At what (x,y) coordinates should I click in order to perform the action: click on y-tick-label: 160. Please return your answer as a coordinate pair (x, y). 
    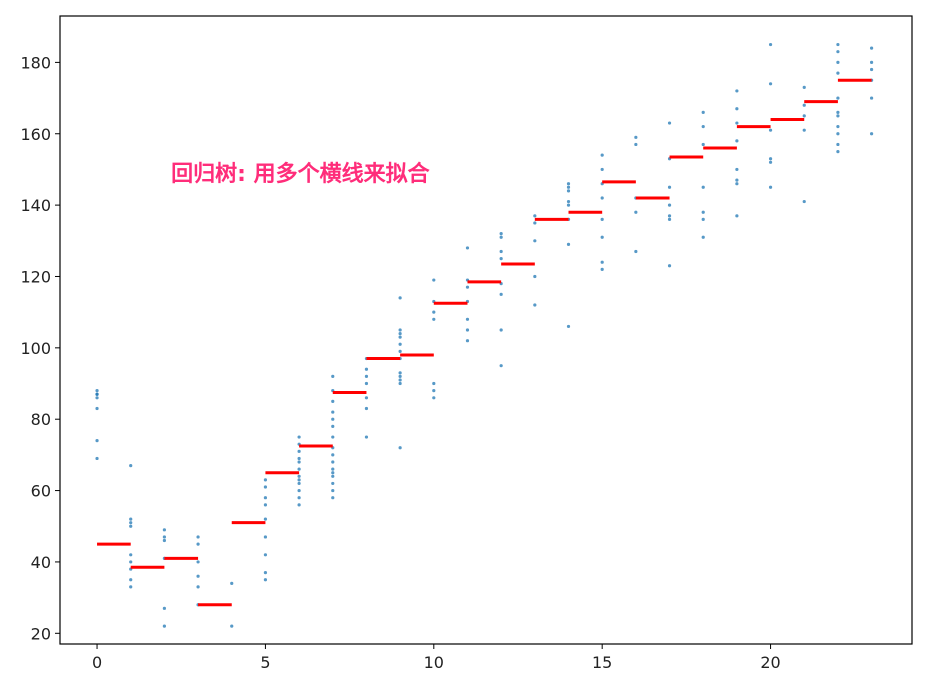
    Looking at the image, I should click on (35, 134).